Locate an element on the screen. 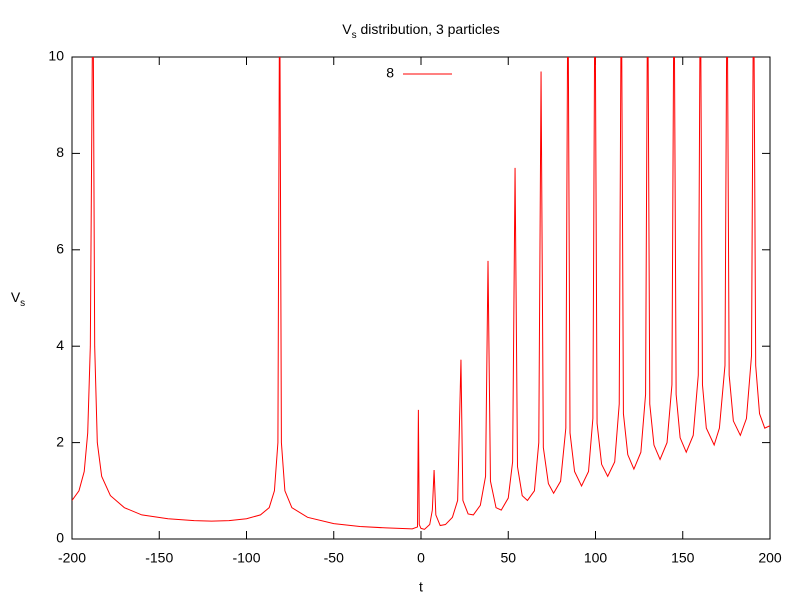 This screenshot has height=605, width=800. y-tick-label: 8 is located at coordinates (60, 152).